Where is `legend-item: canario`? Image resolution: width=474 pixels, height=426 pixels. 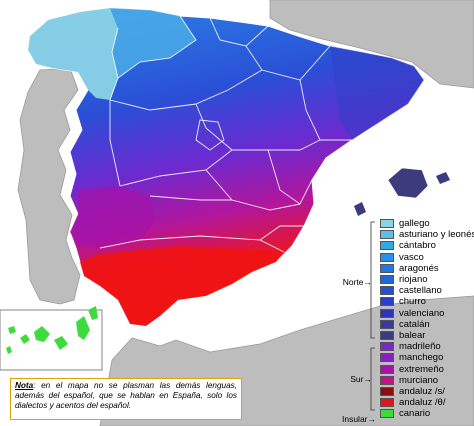
legend-item: canario is located at coordinates (405, 413).